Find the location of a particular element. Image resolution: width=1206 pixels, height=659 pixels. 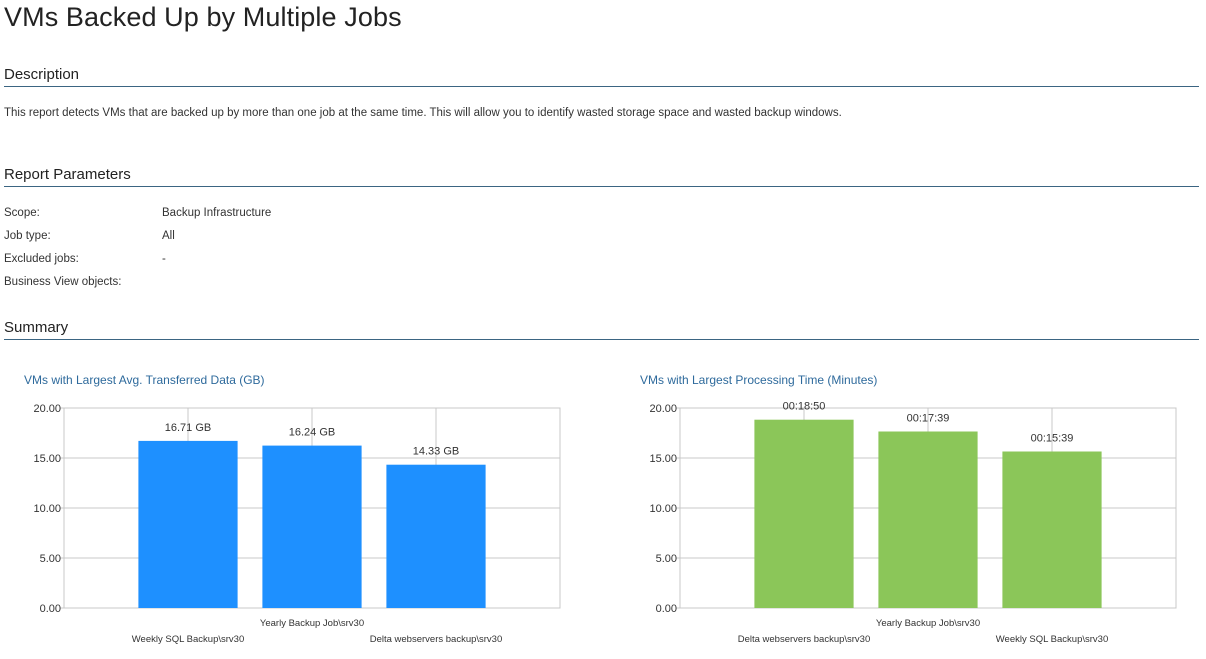

data-label: 16.71 GB is located at coordinates (188, 428).